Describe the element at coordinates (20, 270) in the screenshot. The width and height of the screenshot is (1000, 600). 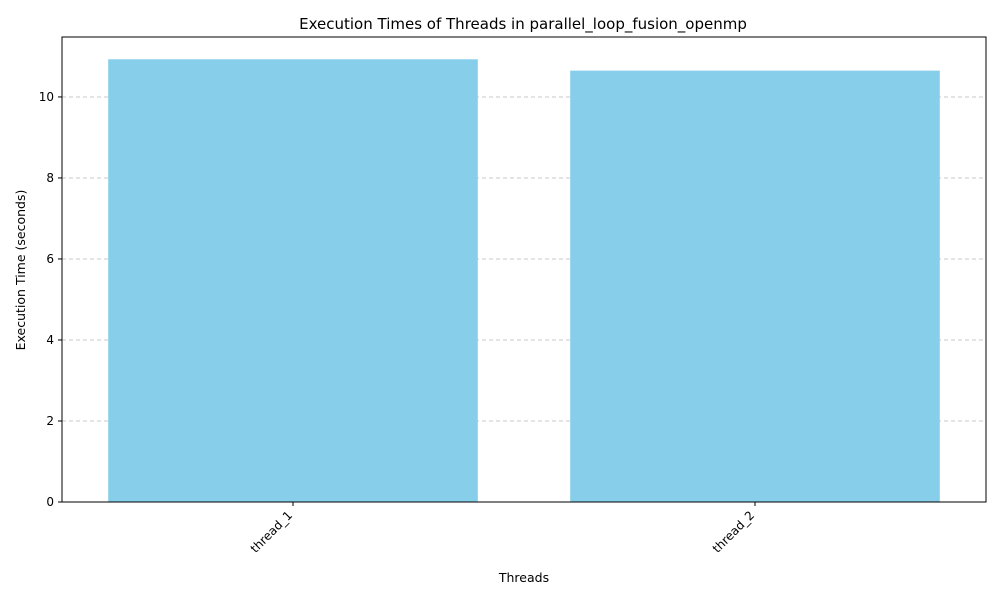
I see `y-axis-label: Execution Time (seconds)` at that location.